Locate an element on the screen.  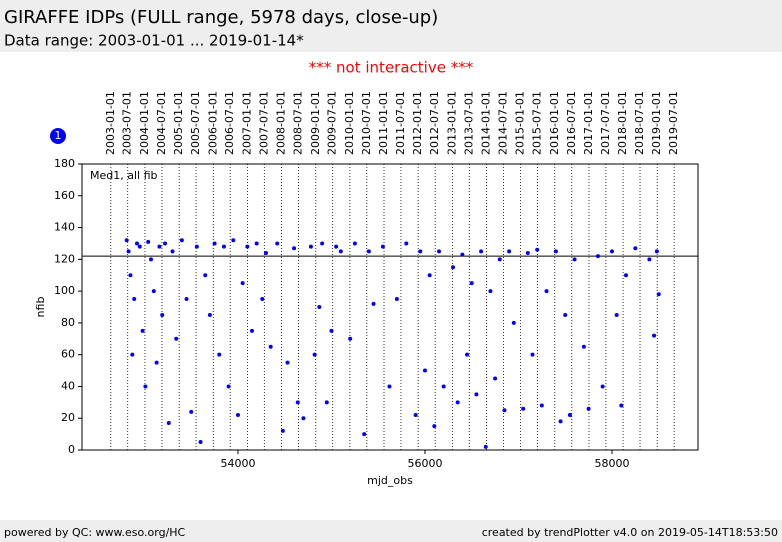
date-label: 2011-01-01 is located at coordinates (383, 123).